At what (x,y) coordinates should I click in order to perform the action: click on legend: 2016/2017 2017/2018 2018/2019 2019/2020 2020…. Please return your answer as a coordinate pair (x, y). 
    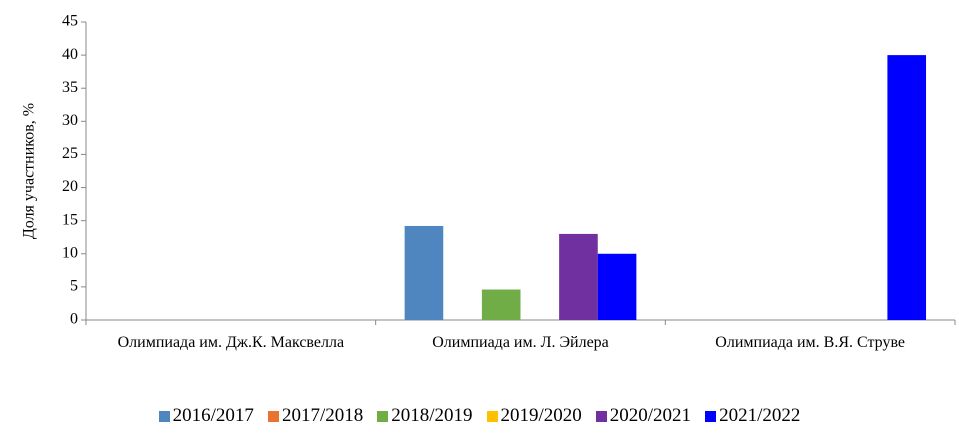
    Looking at the image, I should click on (479, 416).